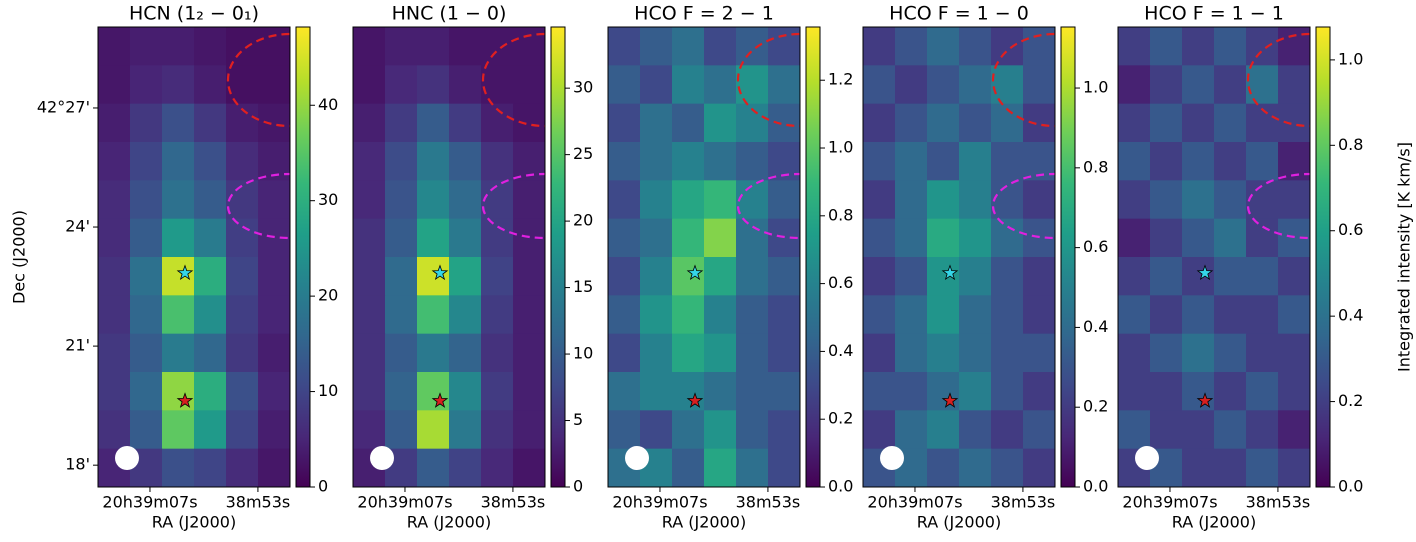 The height and width of the screenshot is (542, 1416). What do you see at coordinates (1350, 229) in the screenshot?
I see `colorbar-tick-label: 0.6` at bounding box center [1350, 229].